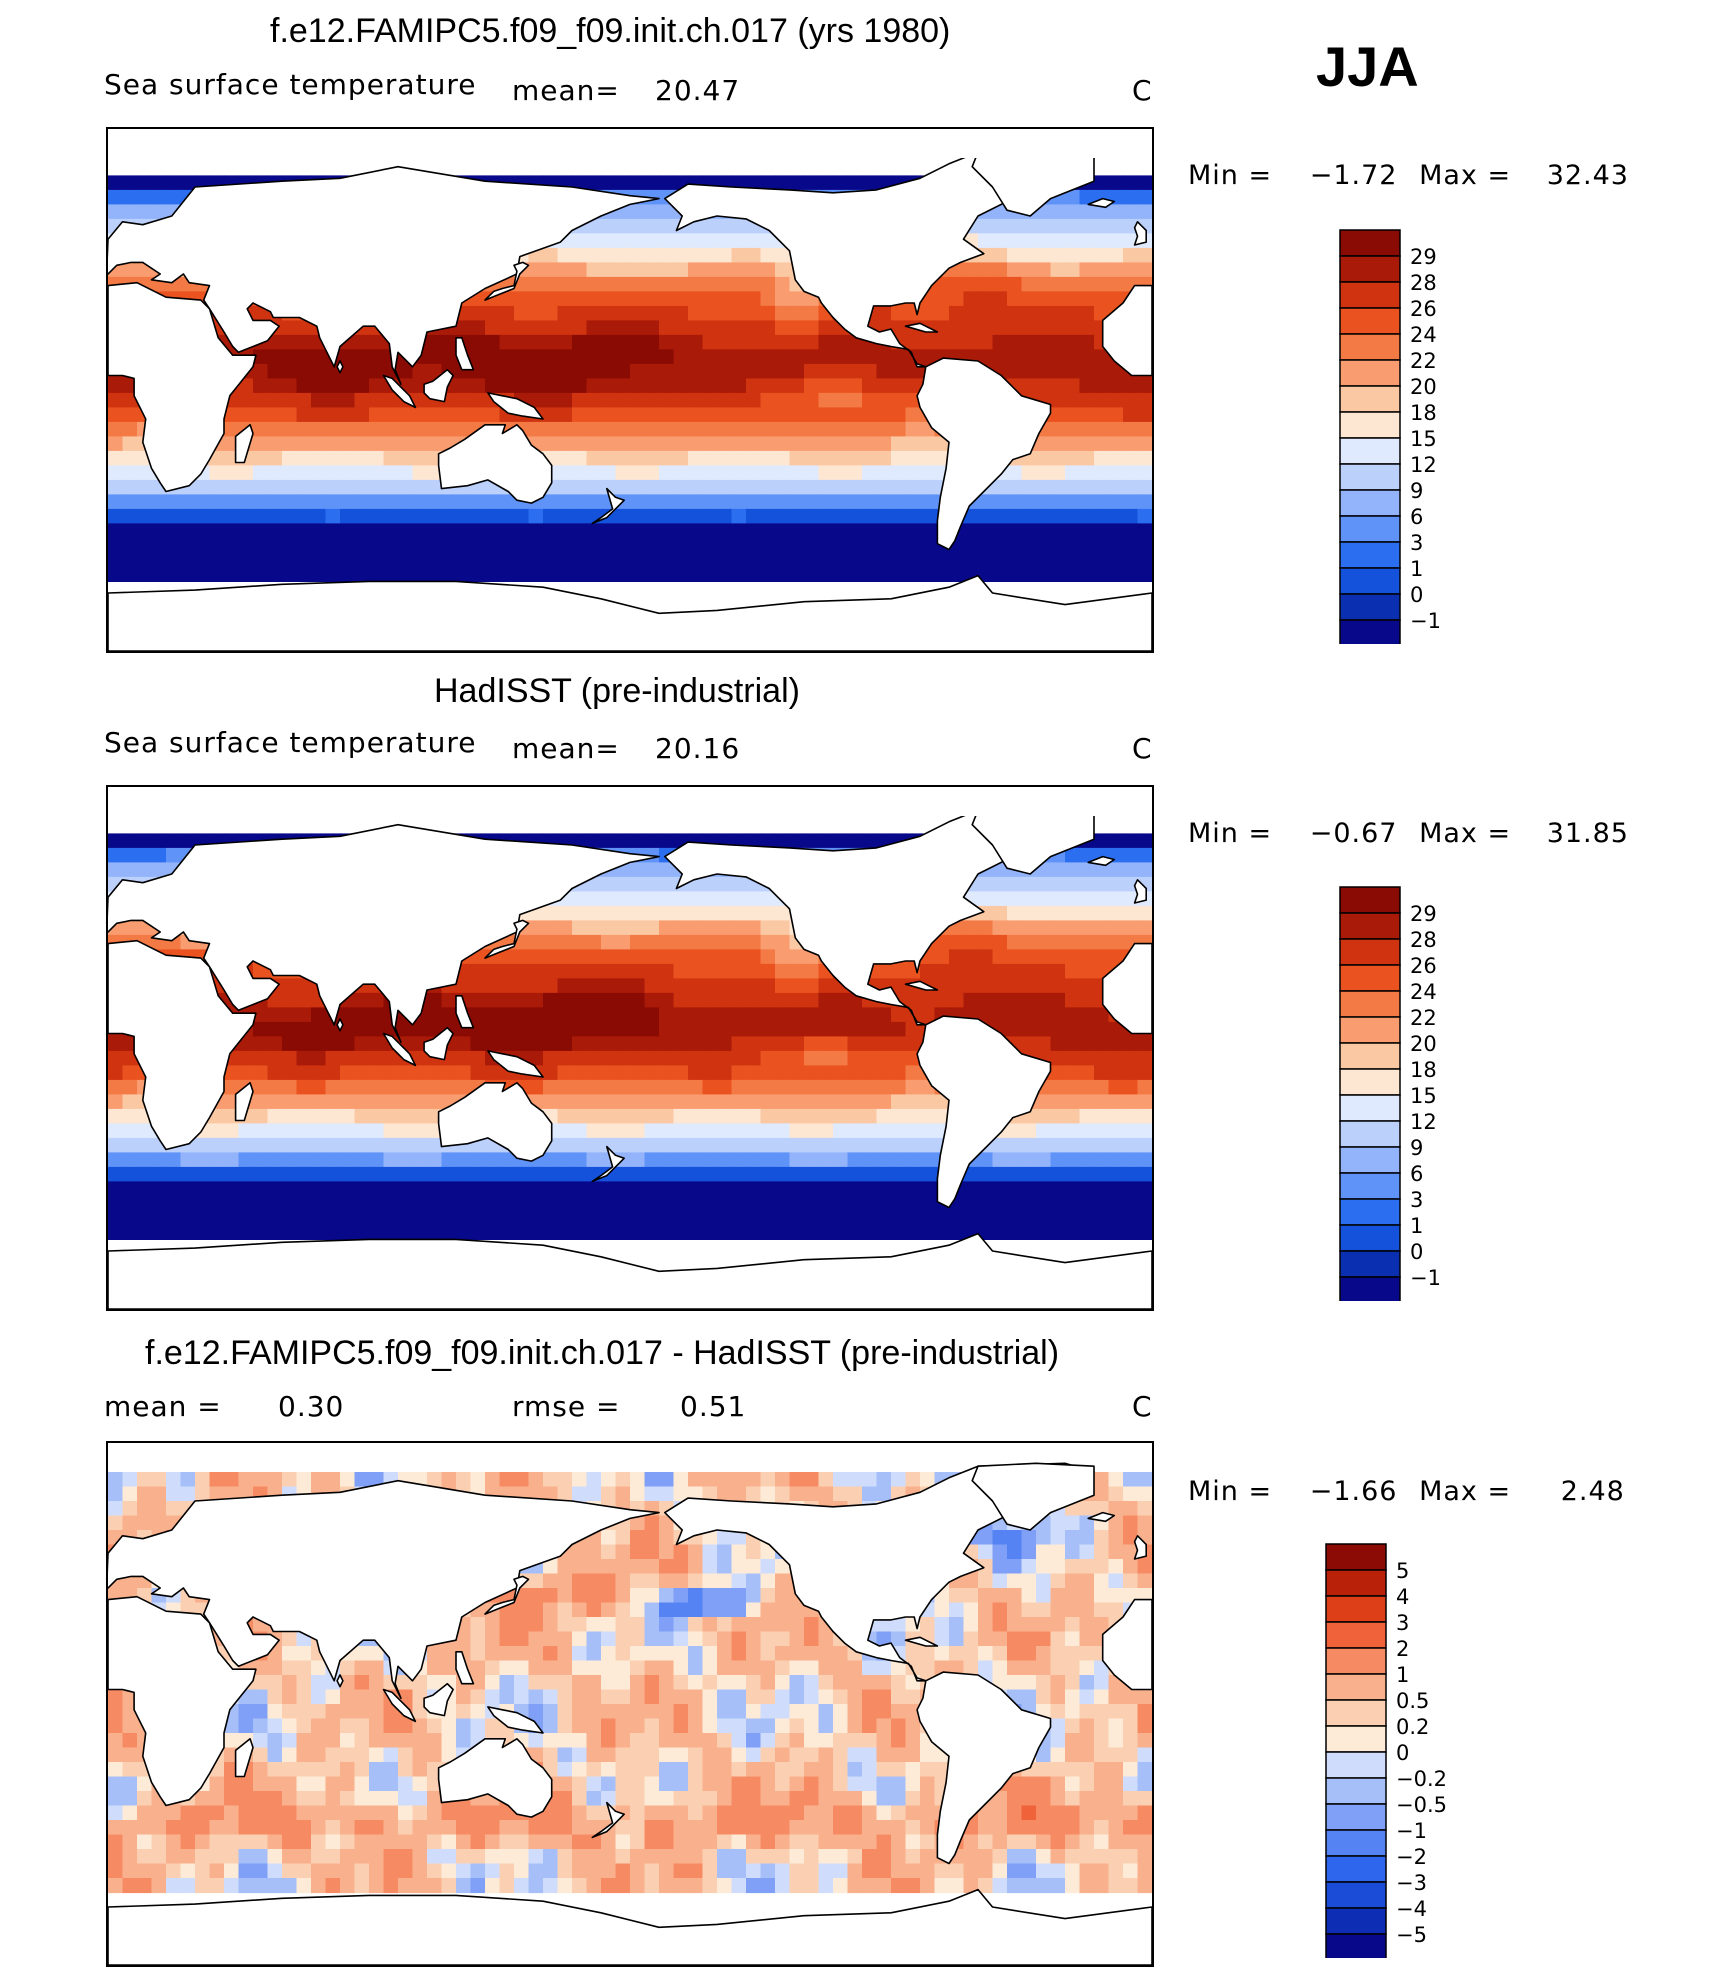  Describe the element at coordinates (1353, 833) in the screenshot. I see `panel2-min-value: −0.67` at that location.